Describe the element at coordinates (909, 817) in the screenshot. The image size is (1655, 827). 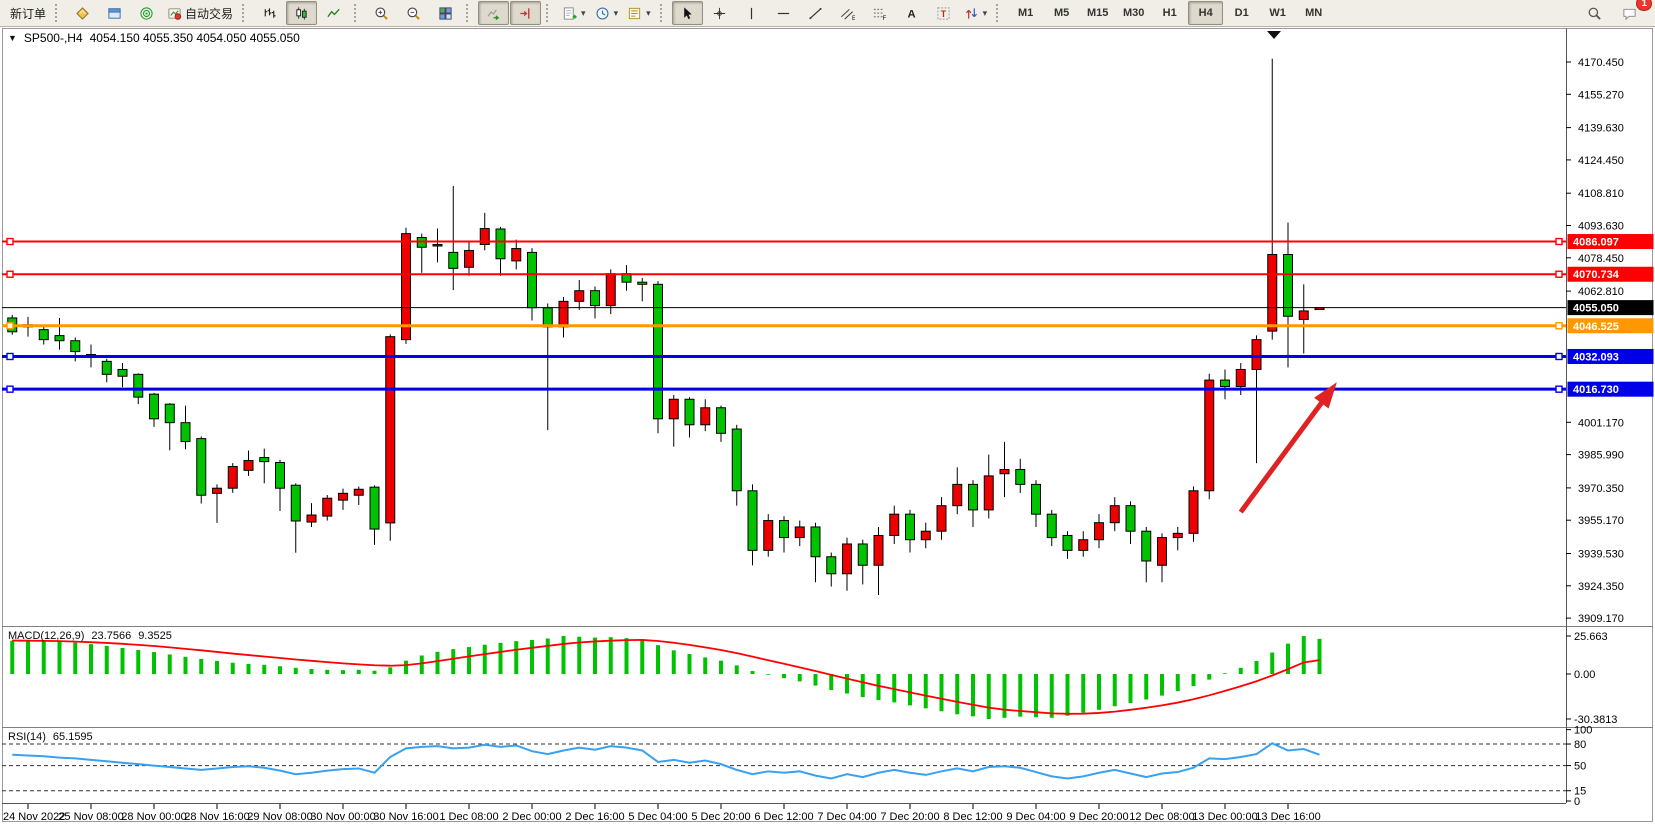
I see `time-tick-label: 7 Dec 20:00` at that location.